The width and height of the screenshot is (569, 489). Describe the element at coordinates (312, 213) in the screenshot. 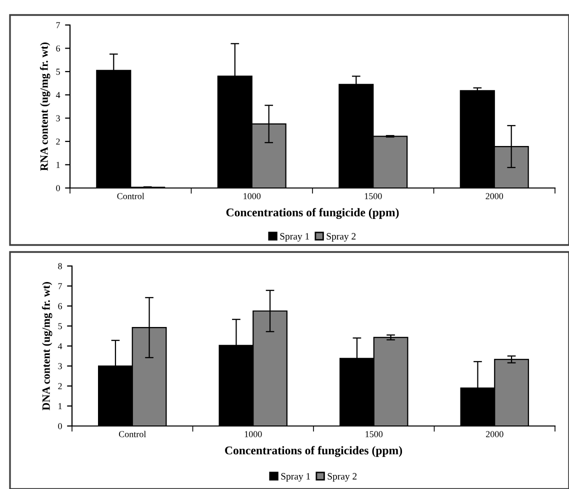

I see `x-axis-title: Concentrations of fungicide (ppm)` at that location.